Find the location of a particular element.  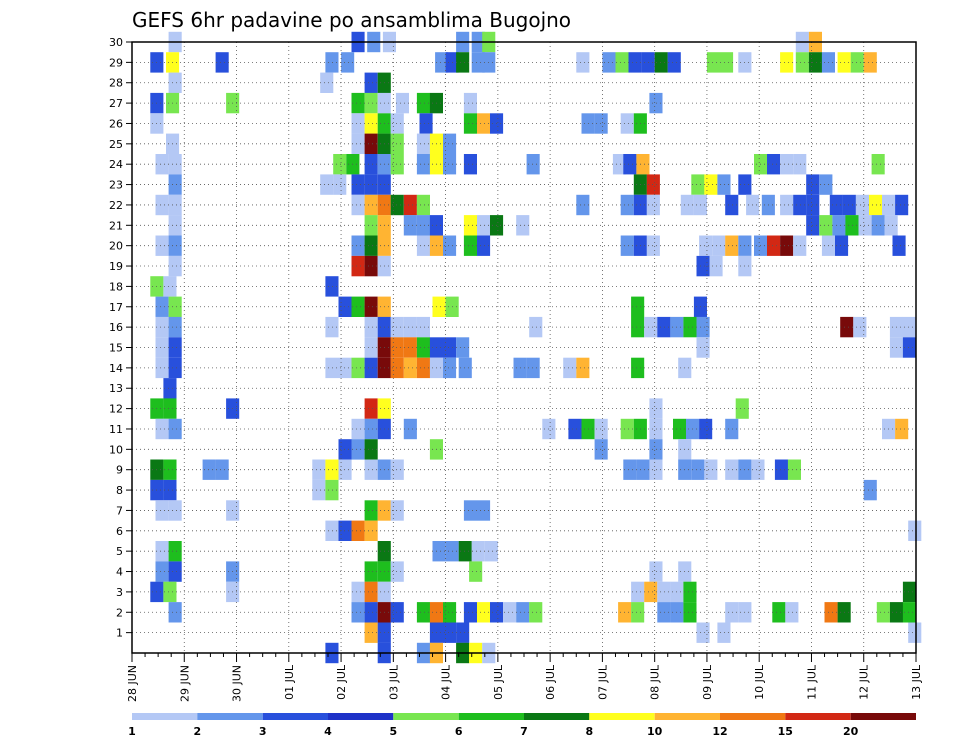

y-tick-label: 29 is located at coordinates (116, 62).